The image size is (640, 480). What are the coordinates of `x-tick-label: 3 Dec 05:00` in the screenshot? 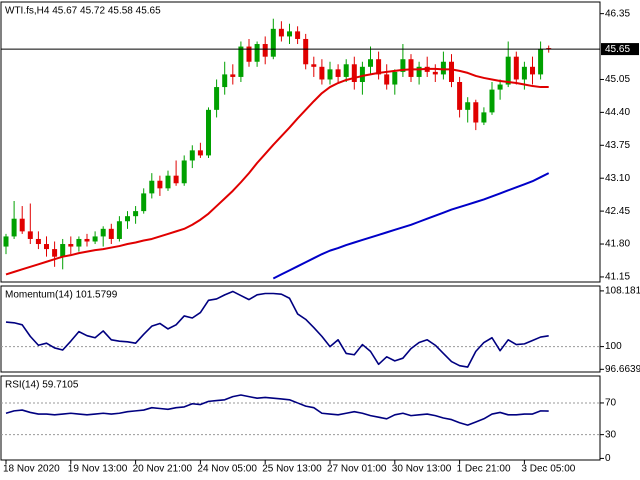 It's located at (548, 469).